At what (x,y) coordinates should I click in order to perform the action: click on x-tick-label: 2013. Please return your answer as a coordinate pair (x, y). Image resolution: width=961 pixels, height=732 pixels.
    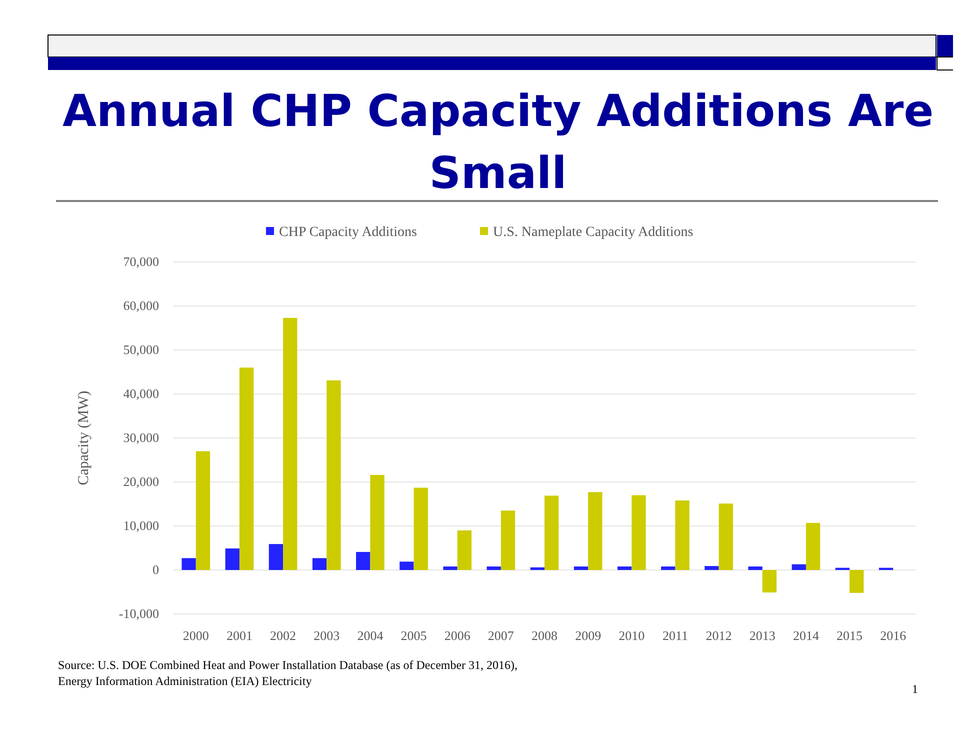
    Looking at the image, I should click on (762, 635).